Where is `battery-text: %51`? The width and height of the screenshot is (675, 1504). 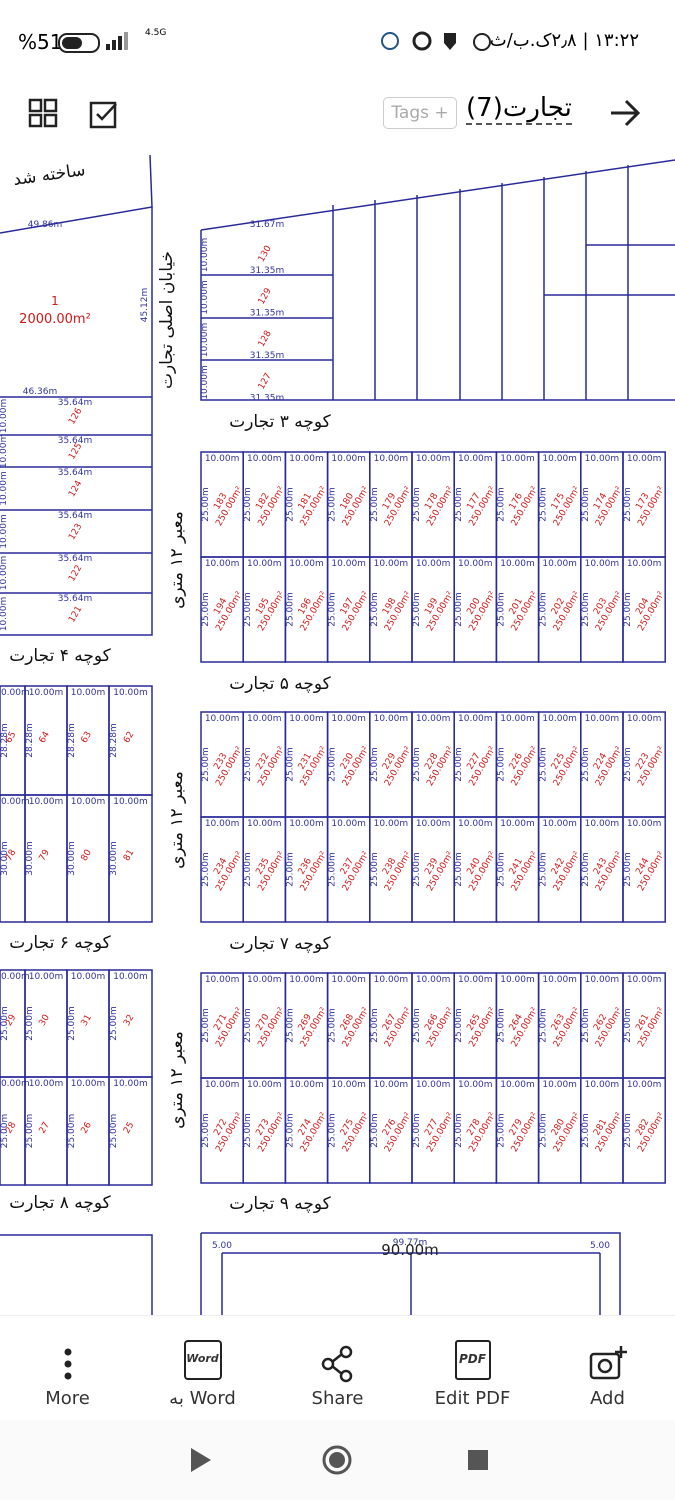
battery-text: %51 is located at coordinates (40, 42).